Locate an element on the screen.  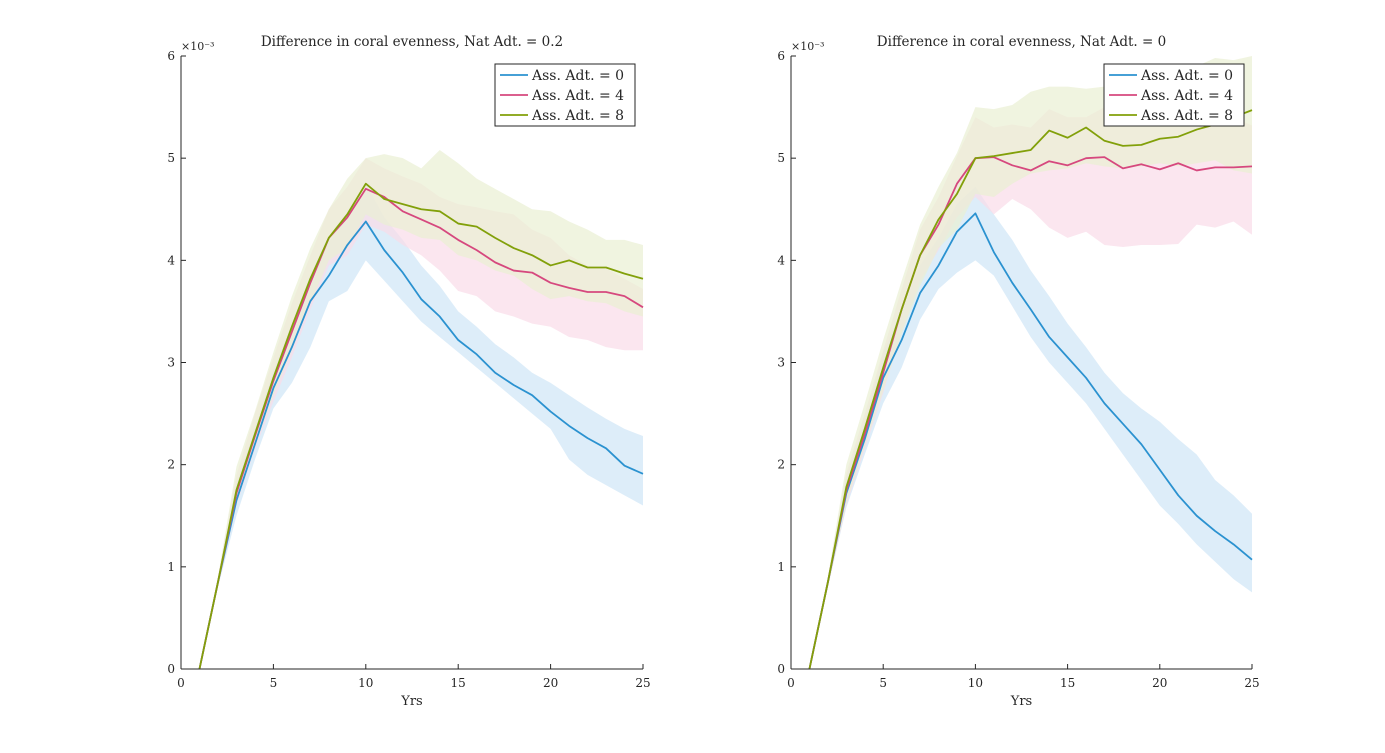
chart-1-x-tick-label: 5 is located at coordinates (883, 683).